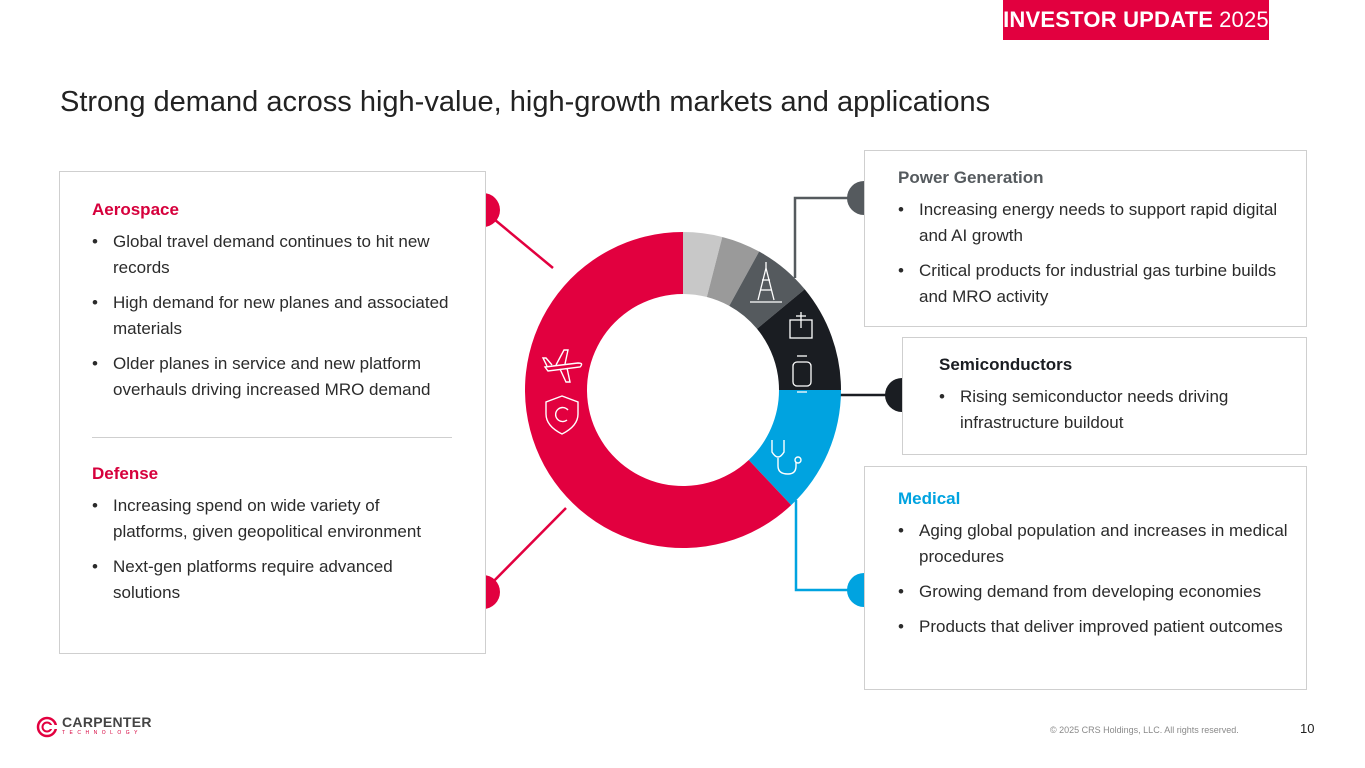  What do you see at coordinates (562, 415) in the screenshot?
I see `shield-icon` at bounding box center [562, 415].